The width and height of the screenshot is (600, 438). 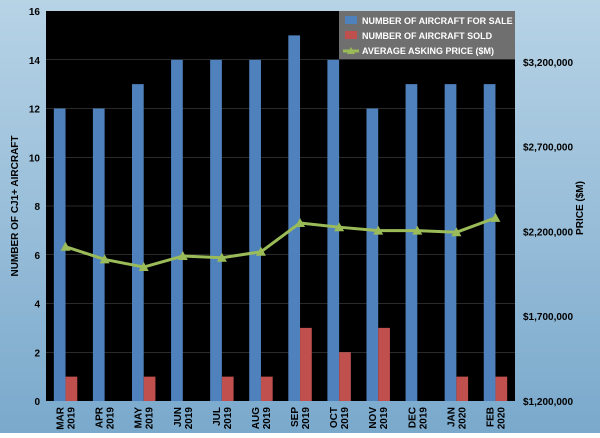 I want to click on x-tick-month: SEP, so click(x=295, y=417).